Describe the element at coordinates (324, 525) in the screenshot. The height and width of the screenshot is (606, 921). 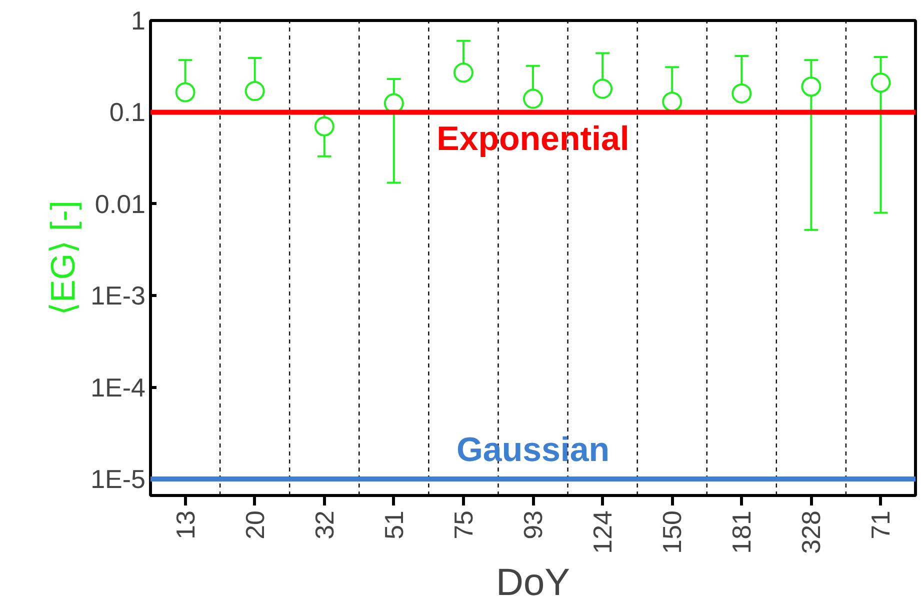
I see `x-tick-label: 32` at that location.